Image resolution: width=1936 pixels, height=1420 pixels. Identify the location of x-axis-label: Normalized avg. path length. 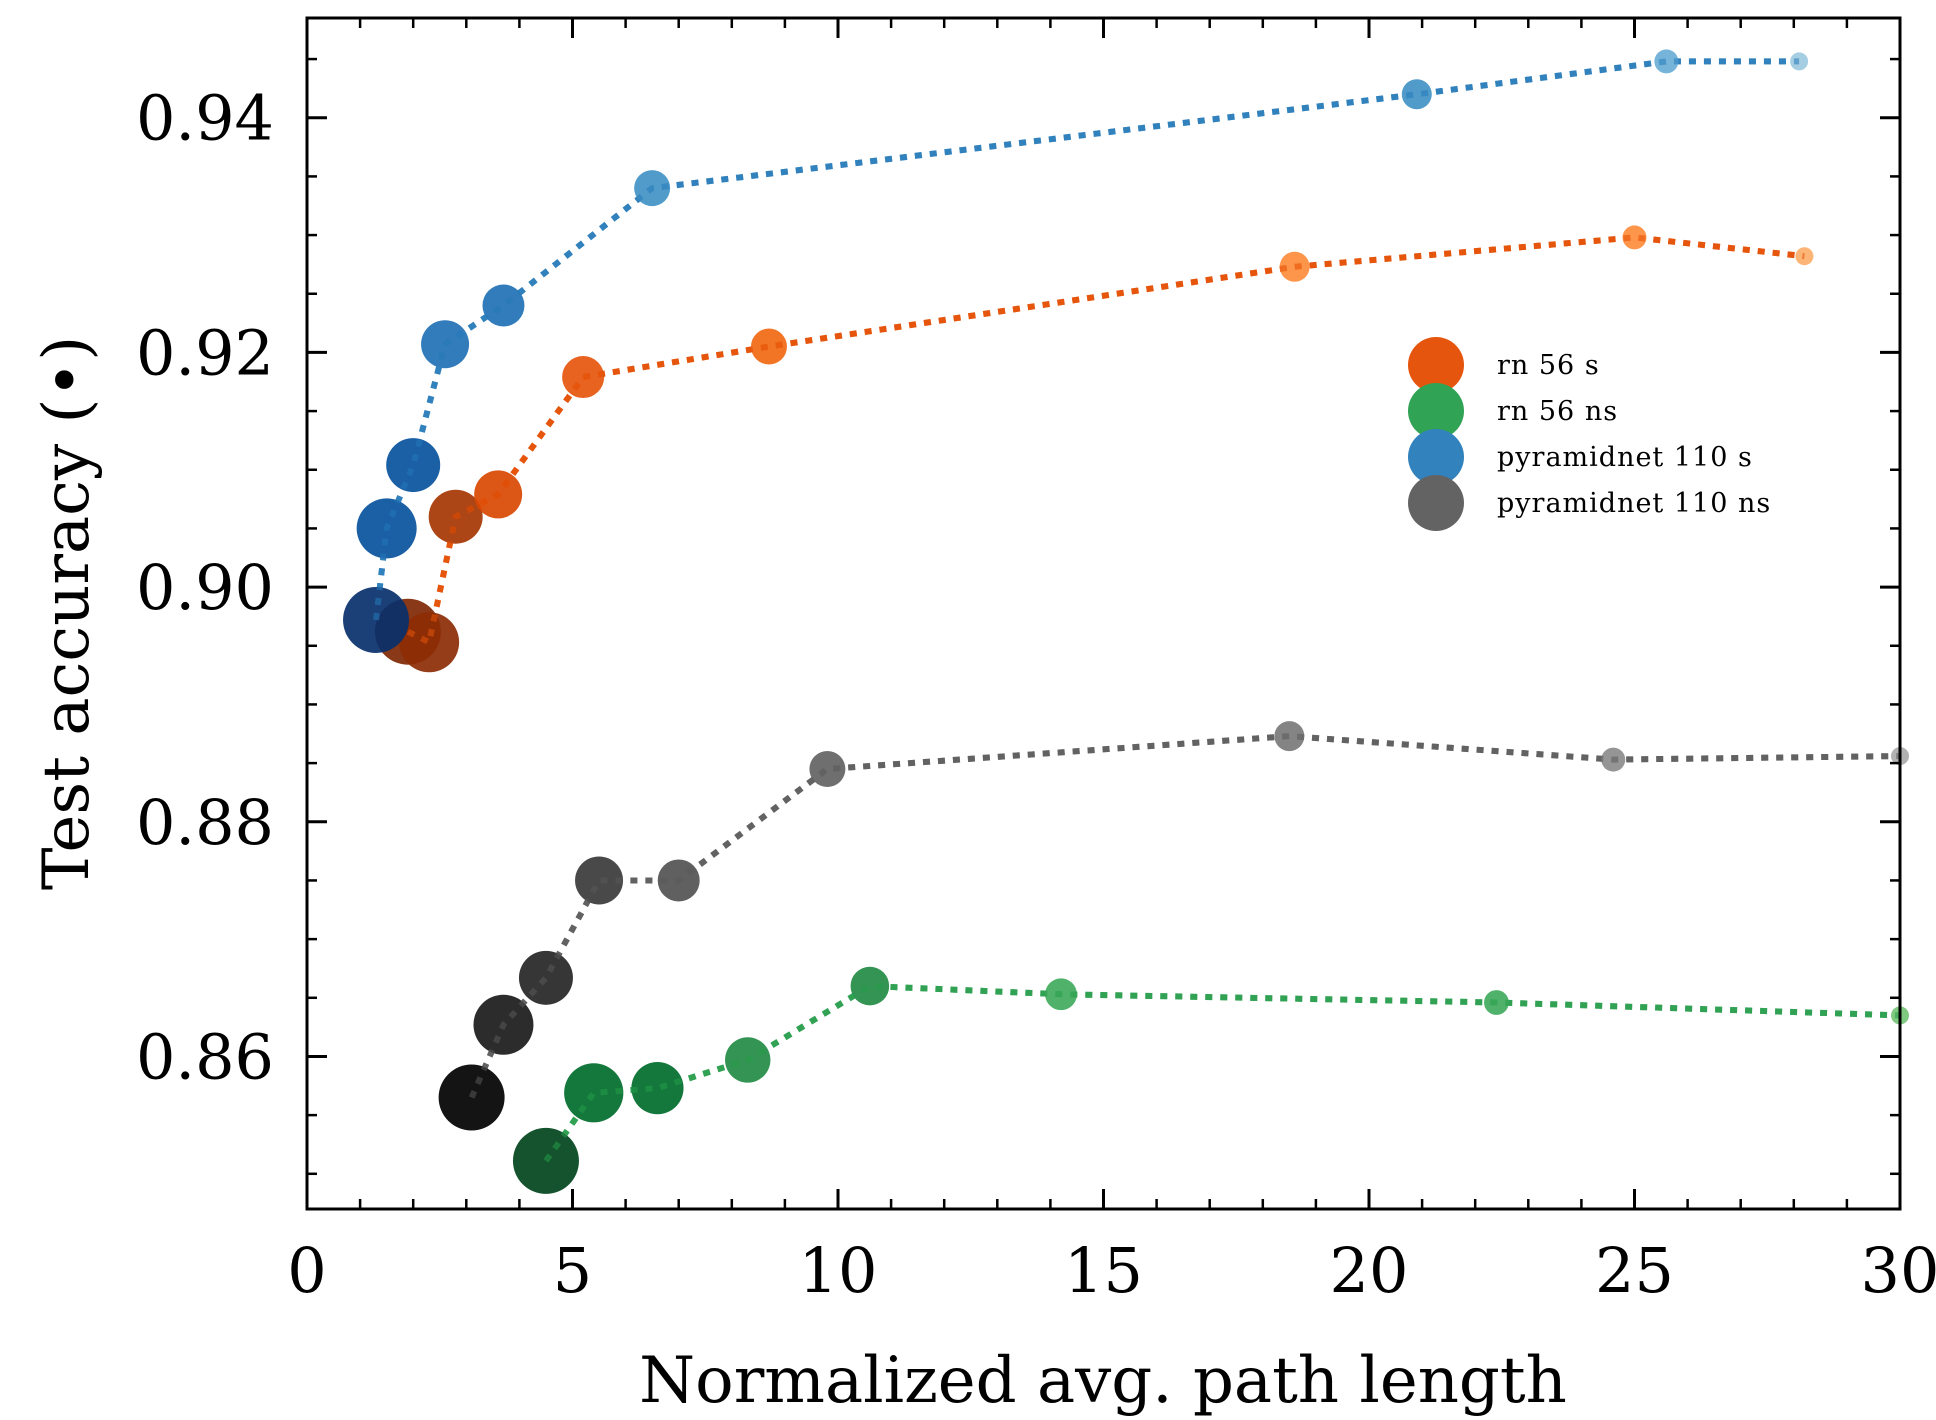
(1103, 1381).